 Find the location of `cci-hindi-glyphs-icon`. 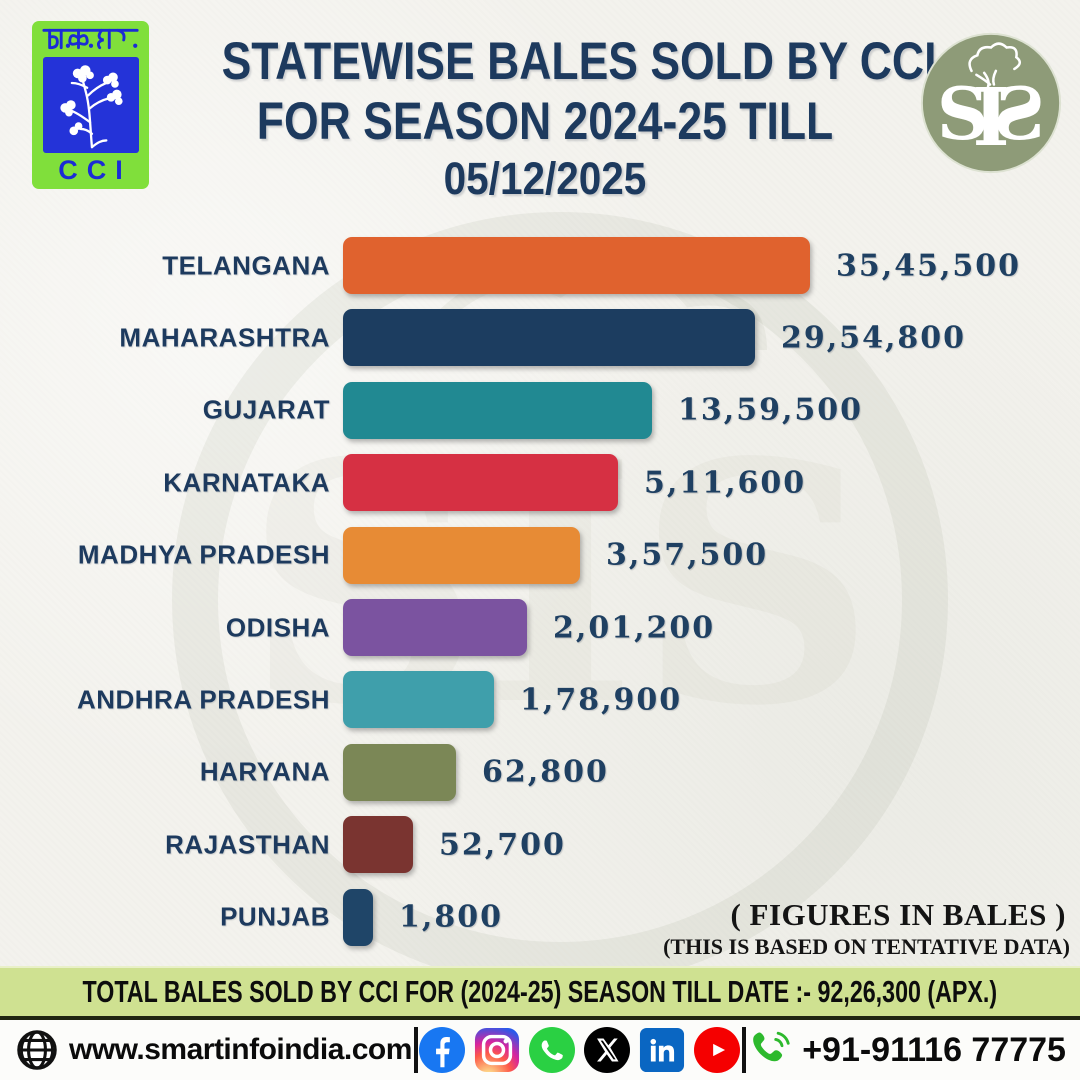

cci-hindi-glyphs-icon is located at coordinates (90, 39).